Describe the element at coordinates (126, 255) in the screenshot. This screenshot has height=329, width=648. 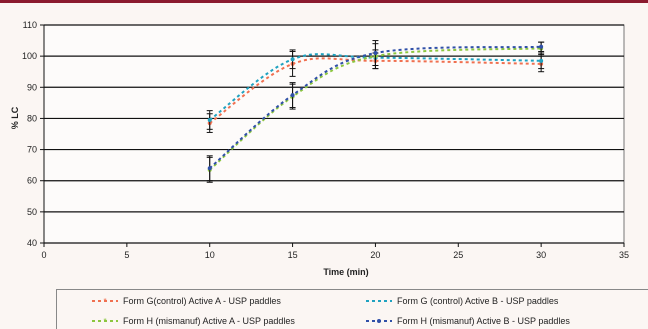
I see `x-tick-label-5: 5` at that location.